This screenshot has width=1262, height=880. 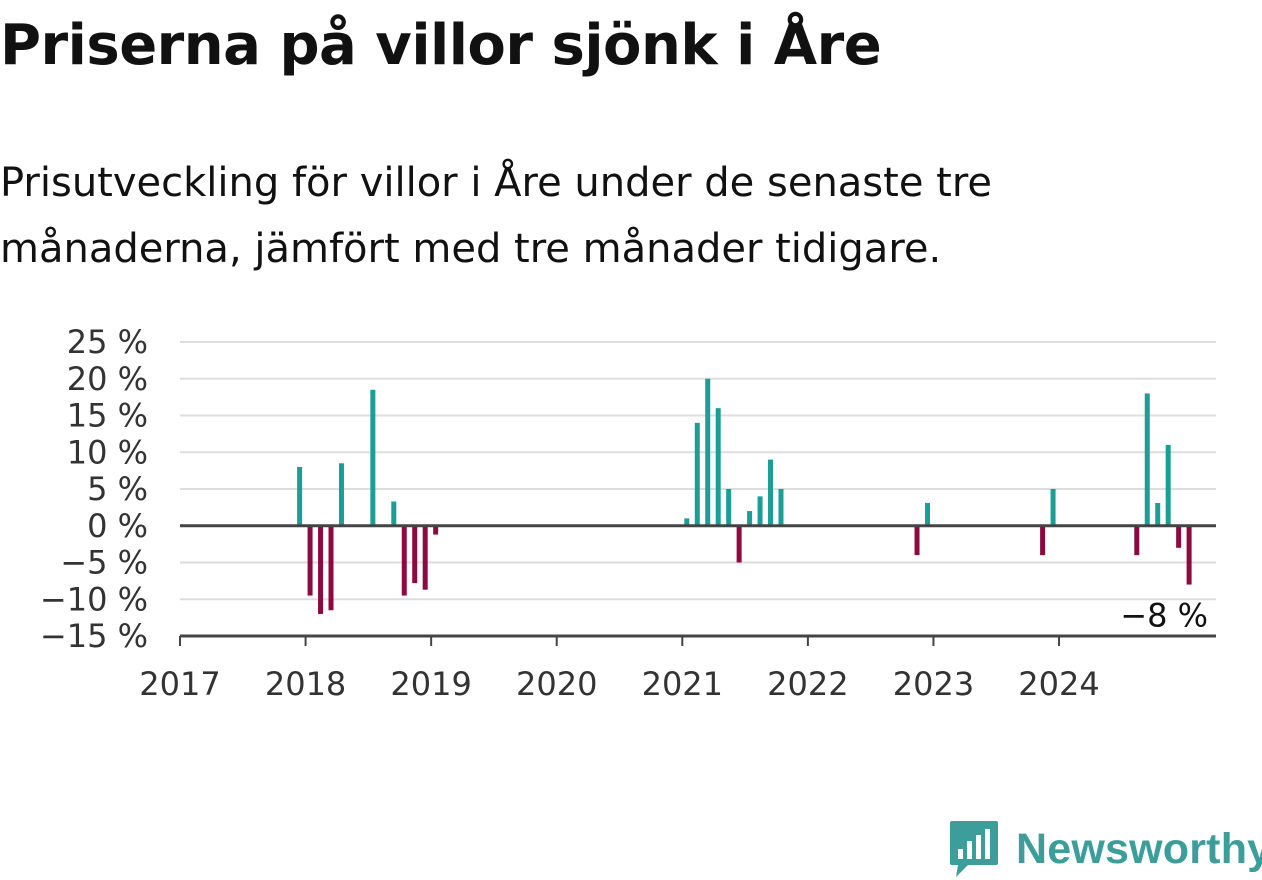 What do you see at coordinates (94, 636) in the screenshot?
I see `y-tick-label: −15 %` at bounding box center [94, 636].